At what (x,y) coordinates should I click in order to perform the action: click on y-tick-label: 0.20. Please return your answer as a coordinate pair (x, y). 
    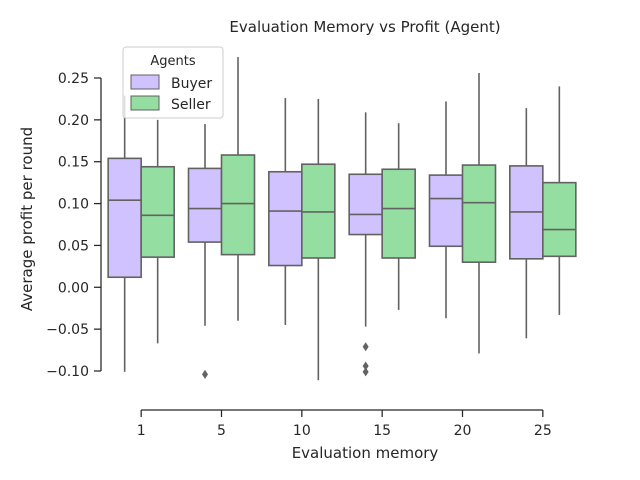
    Looking at the image, I should click on (73, 121).